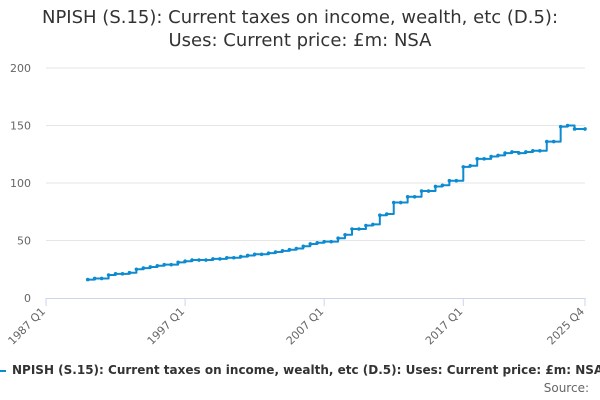 This screenshot has height=400, width=600. I want to click on x-axis: 1987 Q1 1997 Q1 2007 Q1 2017 Q1 2025 Q4, so click(297, 323).